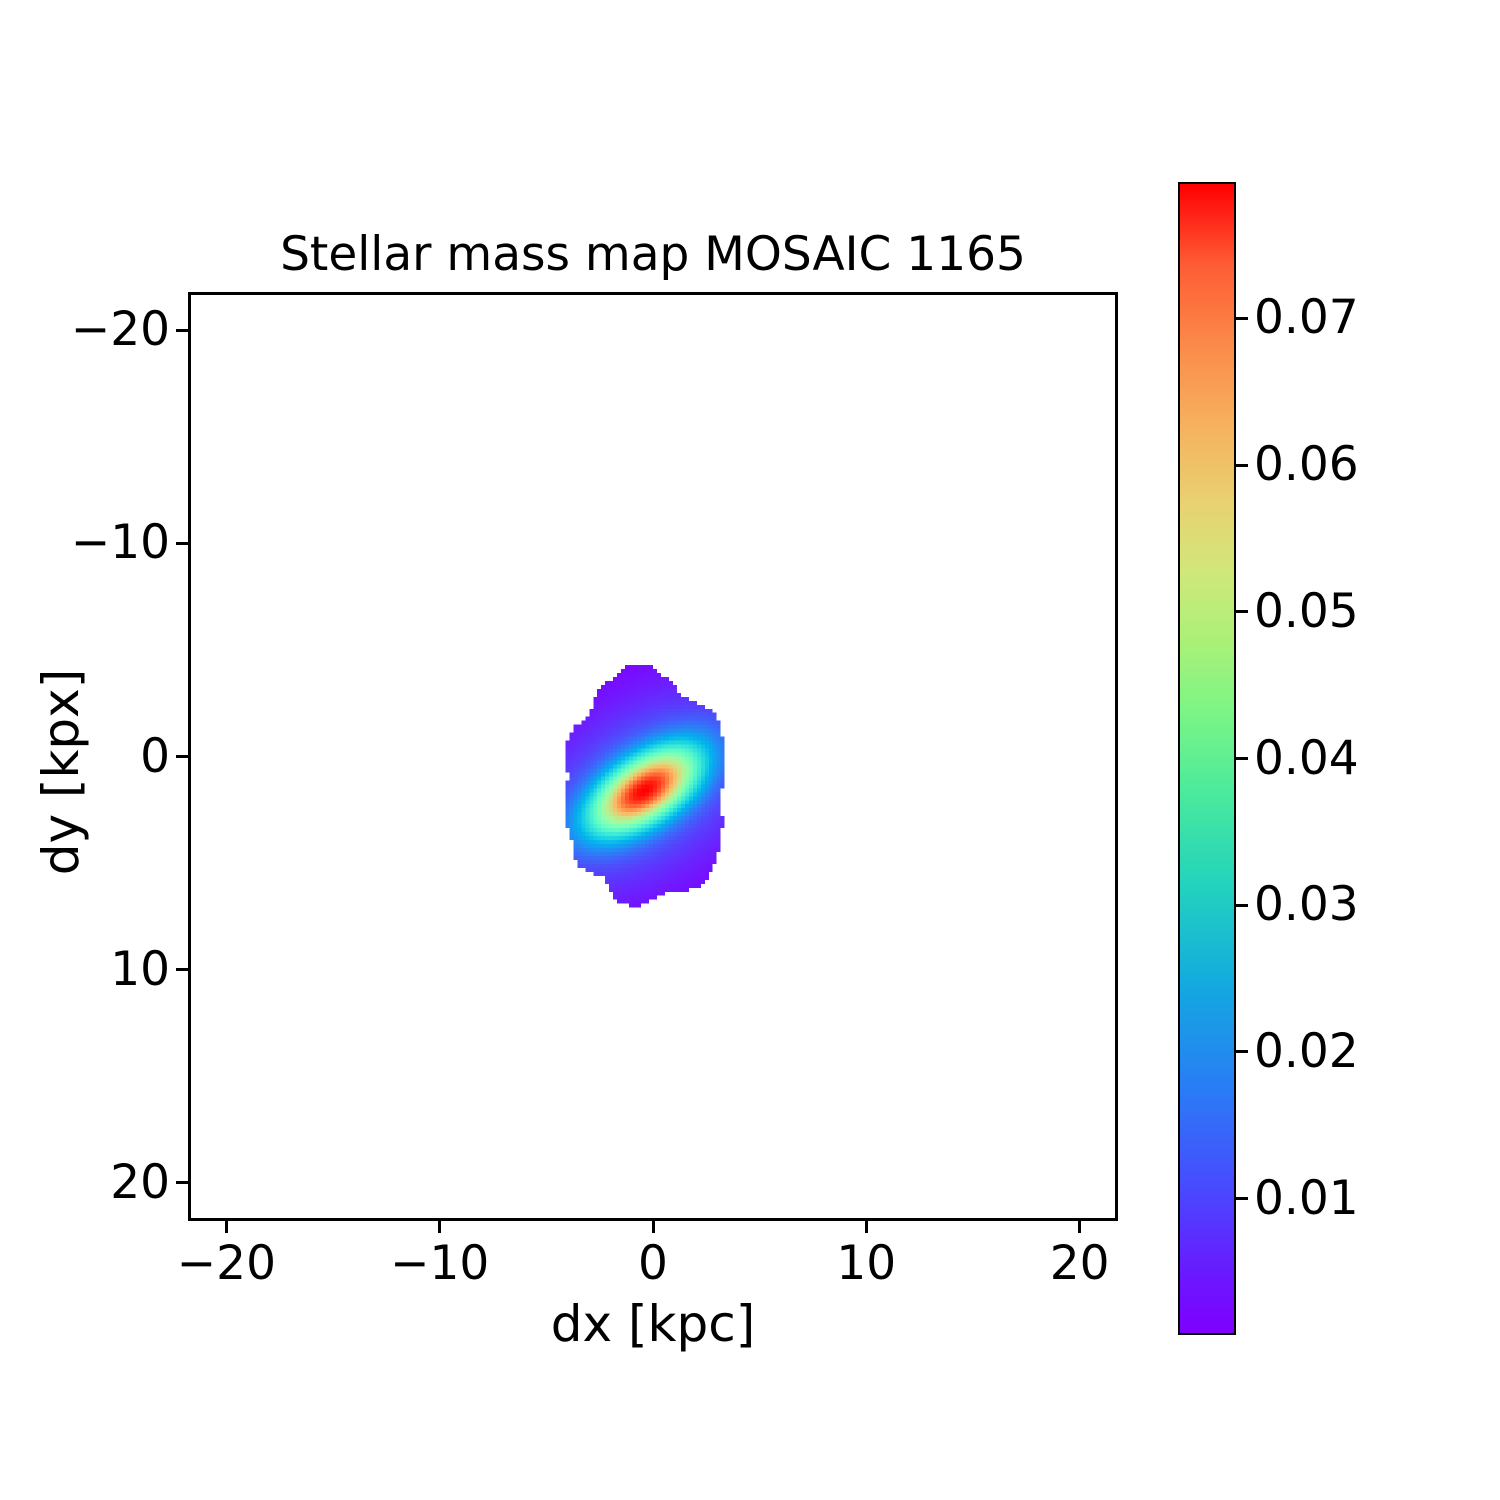 This screenshot has height=1500, width=1500. What do you see at coordinates (653, 1324) in the screenshot?
I see `x-axis-label: dx [kpc]` at bounding box center [653, 1324].